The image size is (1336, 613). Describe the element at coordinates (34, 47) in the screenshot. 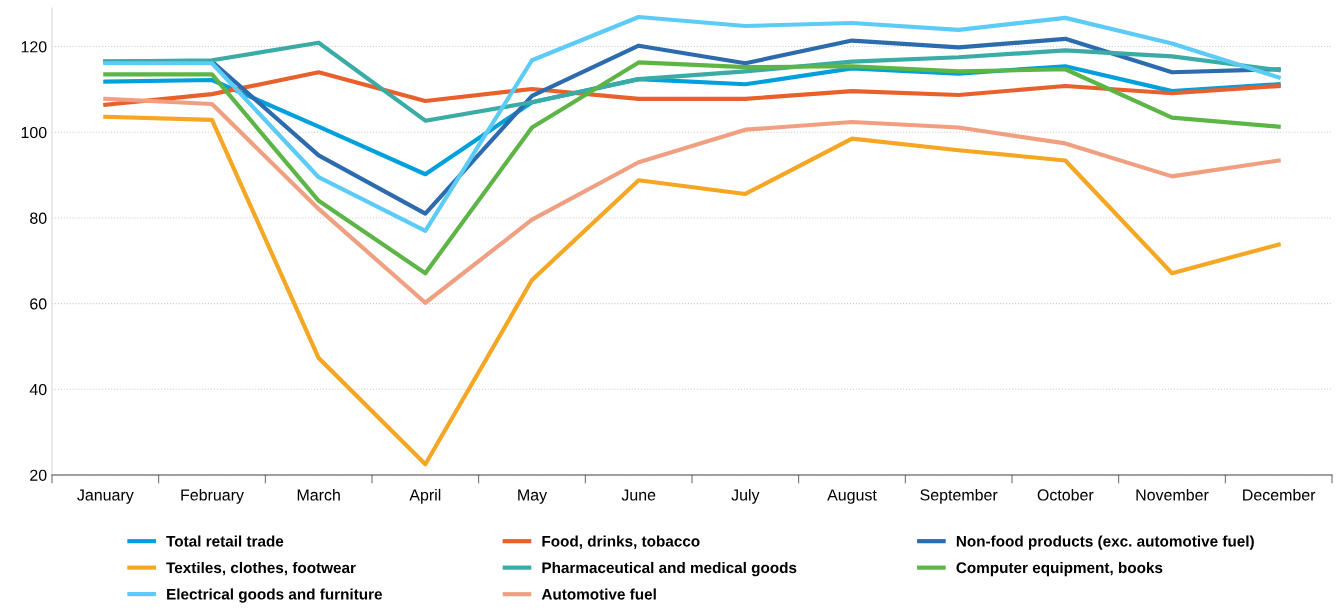

I see `y-tick-label: 120` at that location.